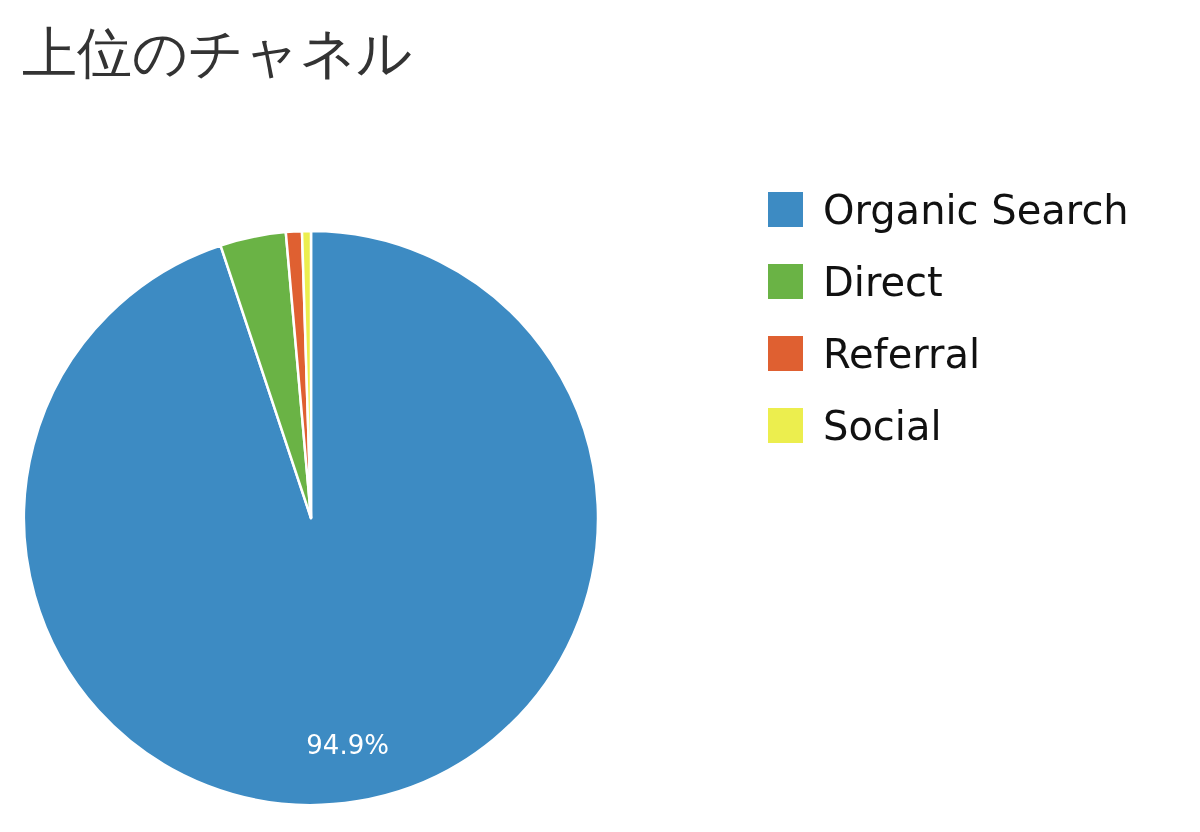  I want to click on title: 上位のチャネル, so click(217, 53).